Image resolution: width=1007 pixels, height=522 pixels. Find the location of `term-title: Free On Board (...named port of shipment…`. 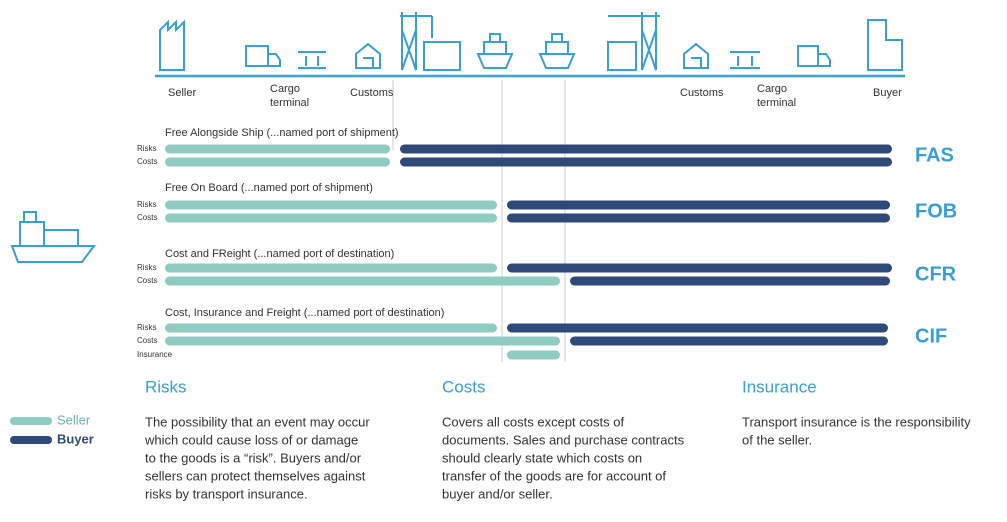

term-title: Free On Board (...named port of shipment… is located at coordinates (269, 188).